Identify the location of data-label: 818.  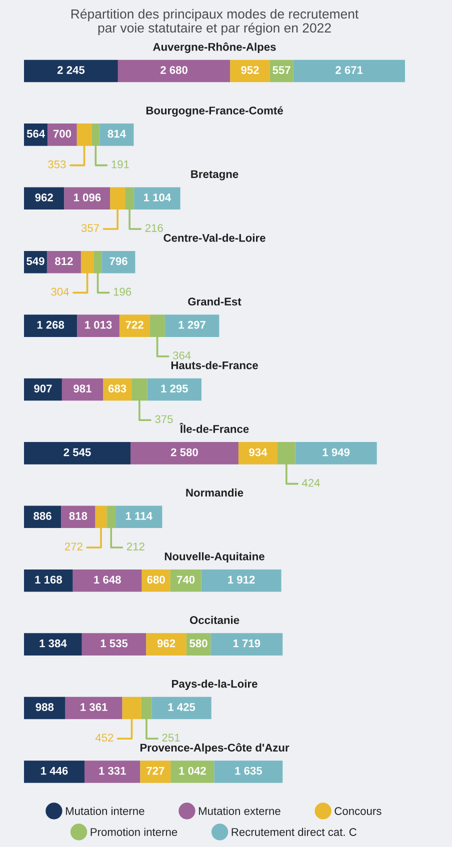
(78, 516).